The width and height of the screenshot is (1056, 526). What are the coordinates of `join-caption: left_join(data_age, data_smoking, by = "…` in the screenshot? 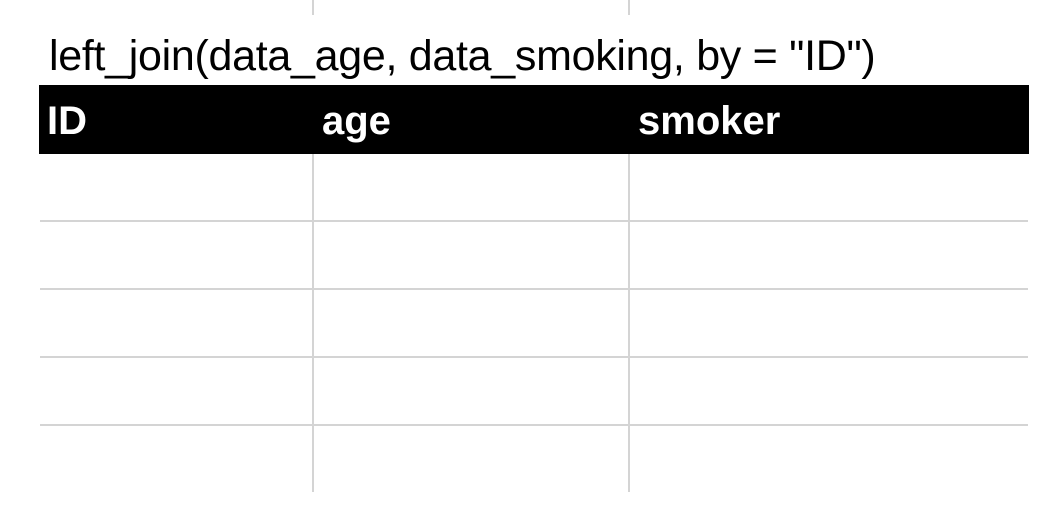 It's located at (462, 56).